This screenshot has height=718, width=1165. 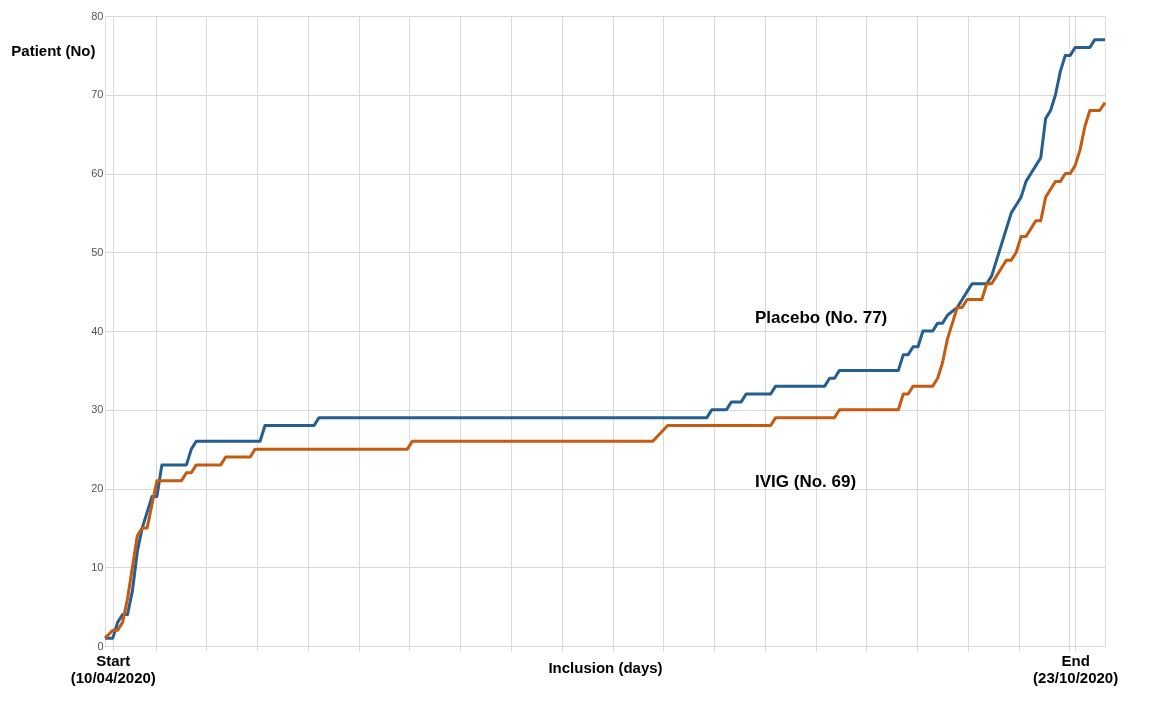 I want to click on y-tick-label: 0, so click(x=100, y=645).